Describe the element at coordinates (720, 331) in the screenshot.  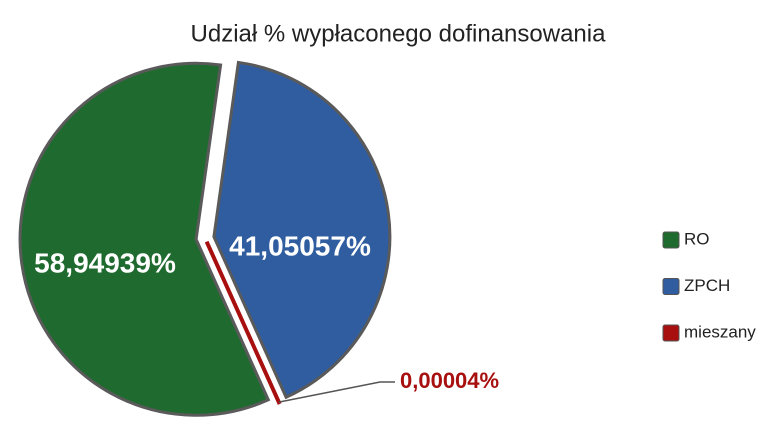
I see `legend-label: mieszany` at that location.